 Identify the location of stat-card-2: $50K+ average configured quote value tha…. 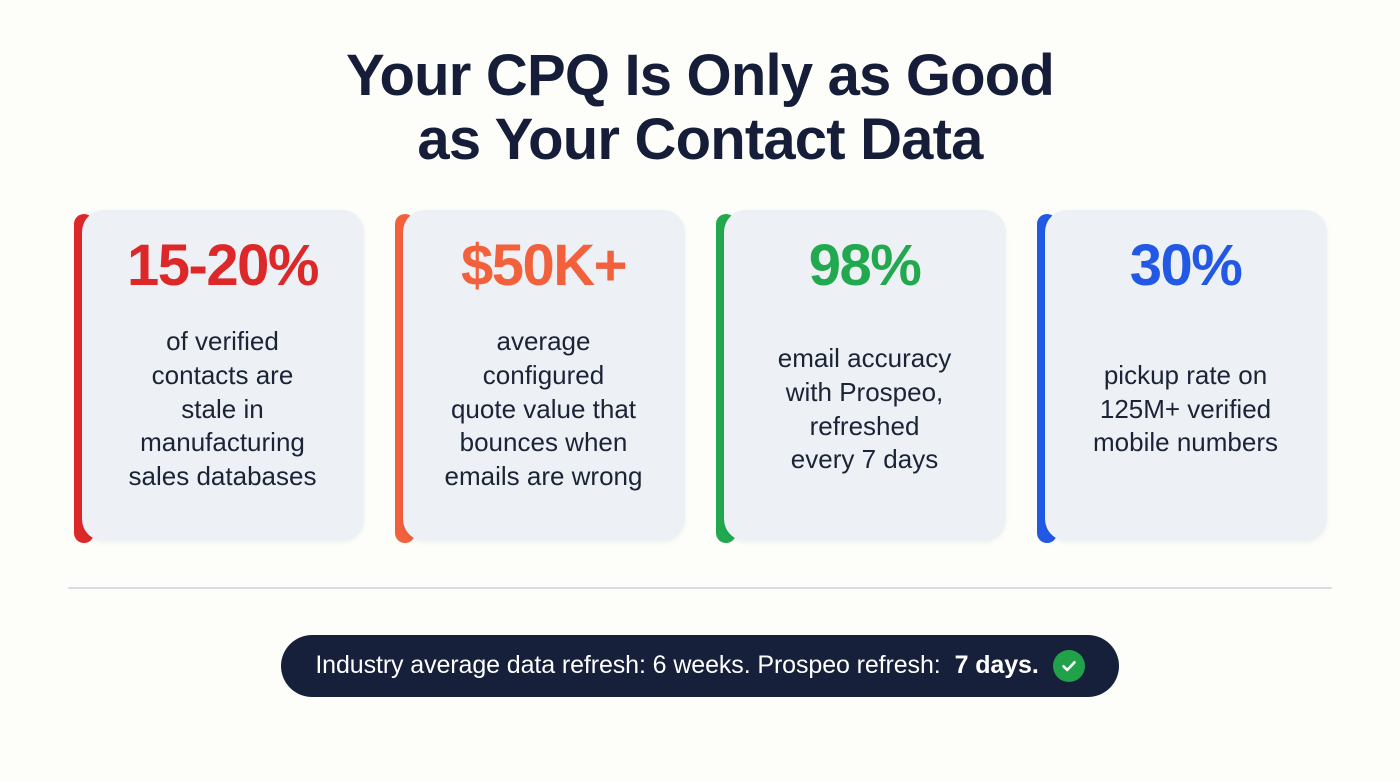
(539, 377).